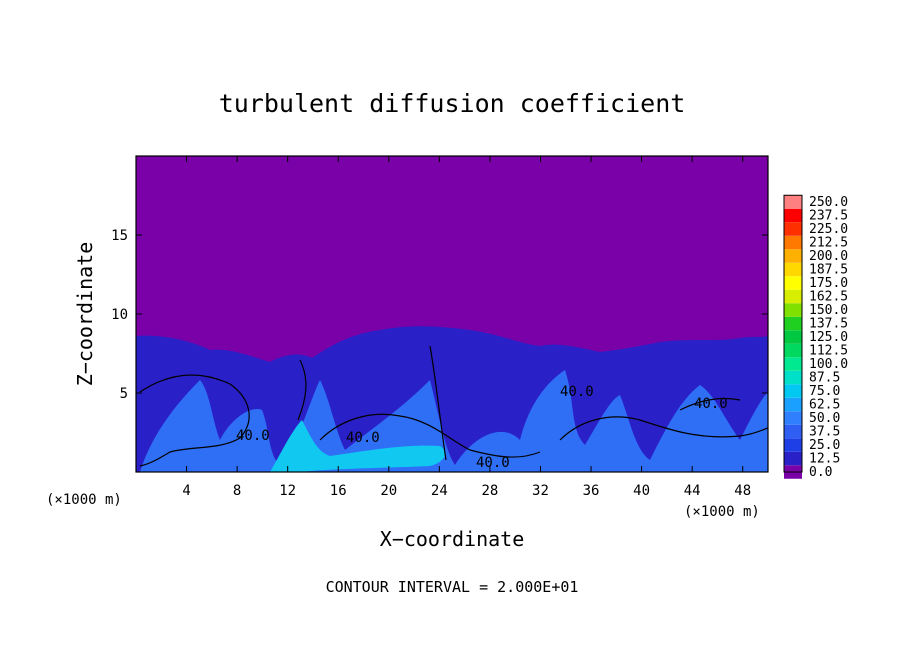 This screenshot has height=654, width=904. I want to click on colorbar-level-label: 112.5, so click(828, 351).